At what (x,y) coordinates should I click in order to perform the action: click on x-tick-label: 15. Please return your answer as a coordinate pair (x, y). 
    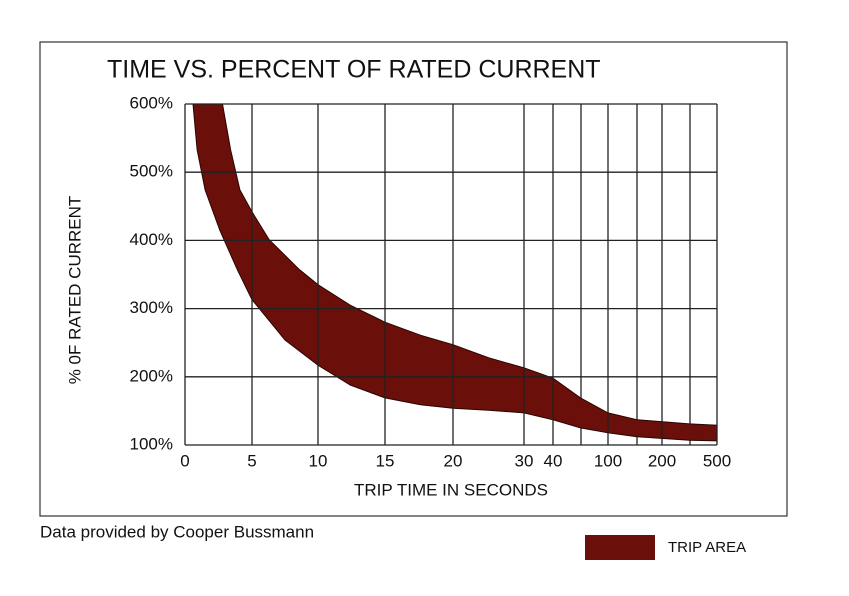
    Looking at the image, I should click on (385, 460).